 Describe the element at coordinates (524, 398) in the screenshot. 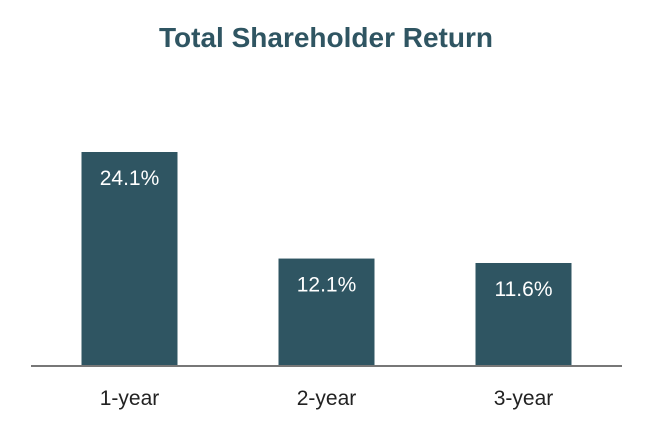

I see `x-tick-label-3-year: 3-year` at that location.